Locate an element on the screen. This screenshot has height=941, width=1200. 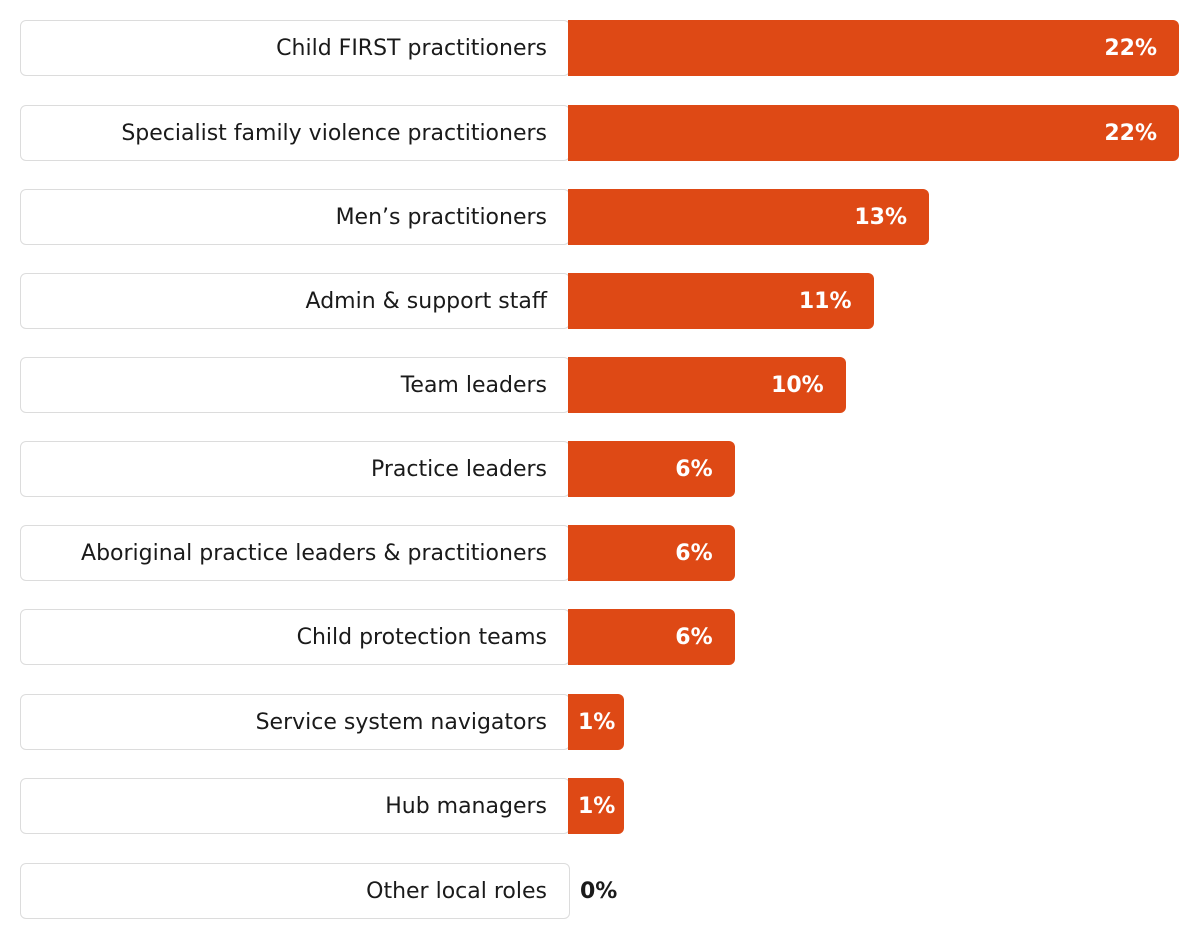
chart-row: Admin & support staff 11% is located at coordinates (600, 302).